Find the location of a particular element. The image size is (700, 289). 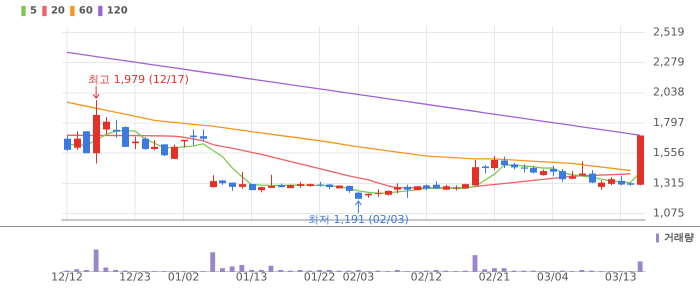

x-tick-label: 03/13 is located at coordinates (620, 277).